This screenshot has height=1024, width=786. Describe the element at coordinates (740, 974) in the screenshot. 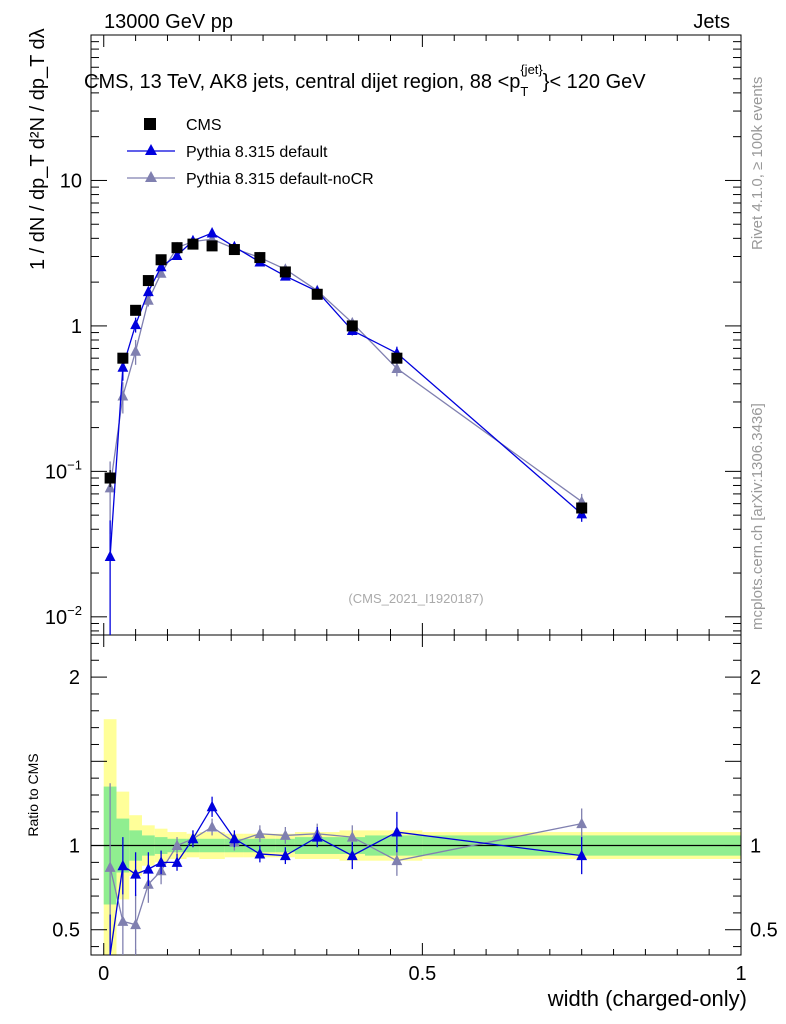

I see `x-tick-label-2: 1` at that location.